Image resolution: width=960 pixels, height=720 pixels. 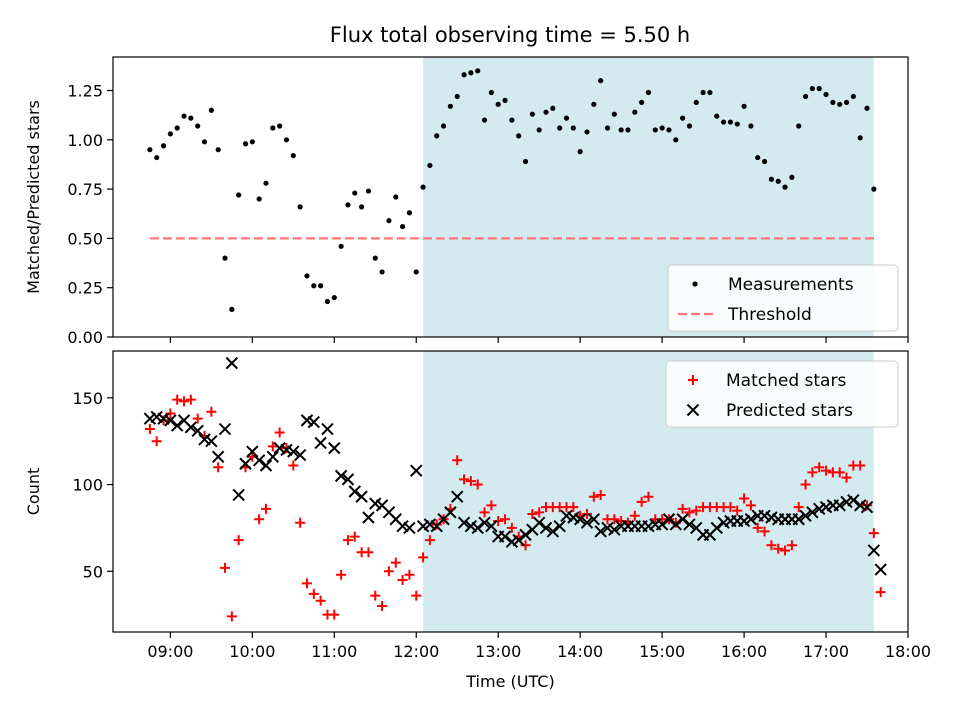 What do you see at coordinates (33, 492) in the screenshot?
I see `y-axis-label: Count` at bounding box center [33, 492].